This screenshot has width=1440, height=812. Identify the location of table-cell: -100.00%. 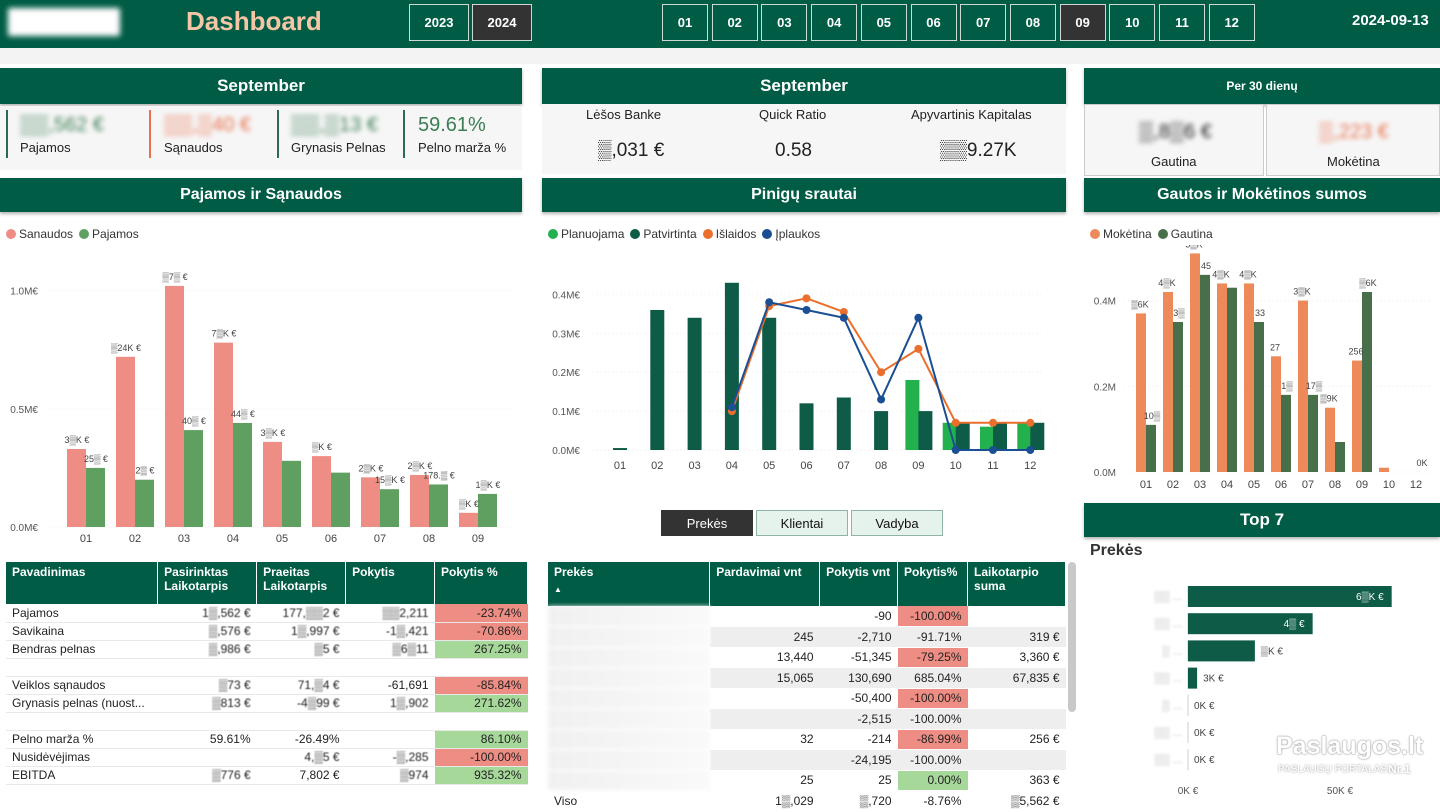
(481, 757).